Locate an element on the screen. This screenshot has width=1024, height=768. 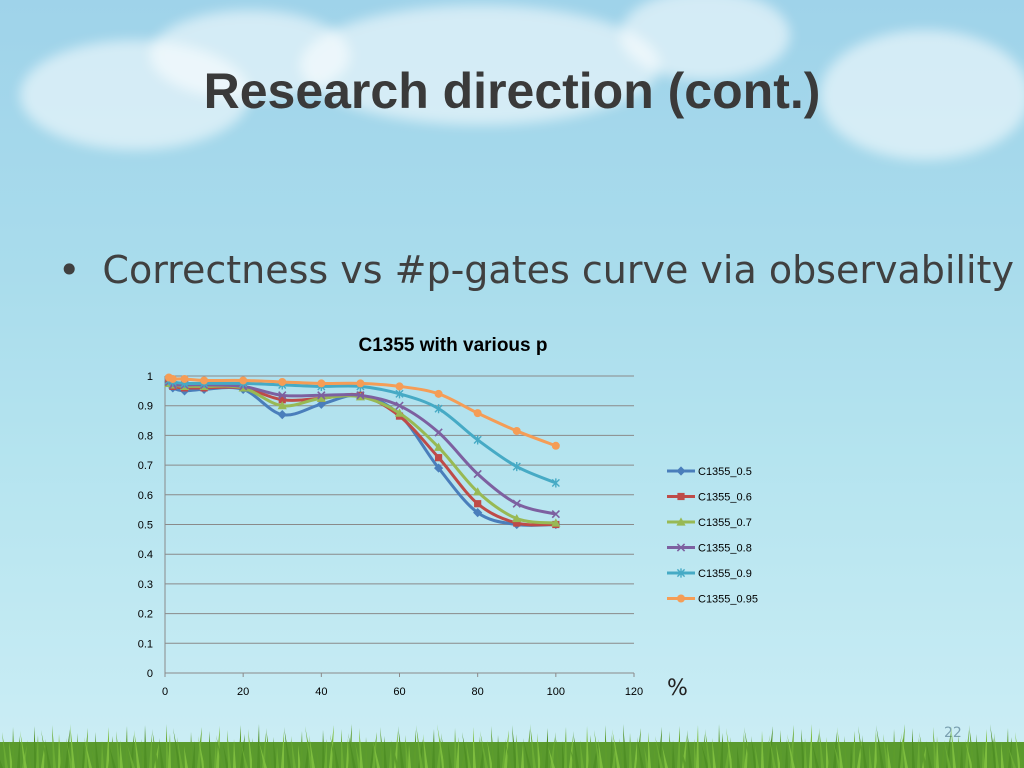
y-tick-label: 0.8 is located at coordinates (145, 436).